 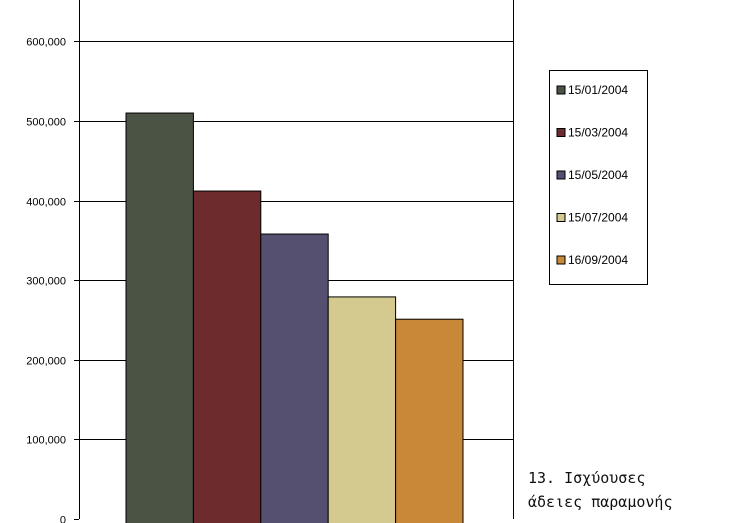 I want to click on legend-label: 15/07/2004, so click(x=598, y=218).